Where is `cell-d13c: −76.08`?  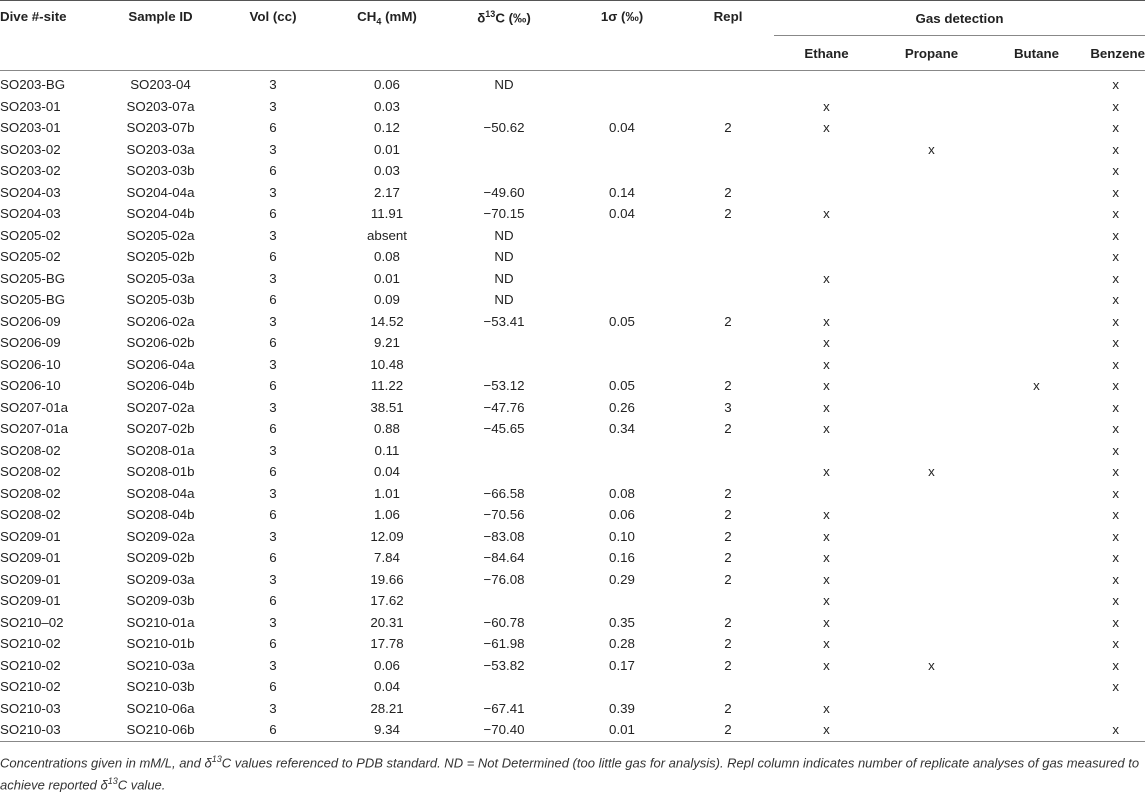 cell-d13c: −76.08 is located at coordinates (504, 579).